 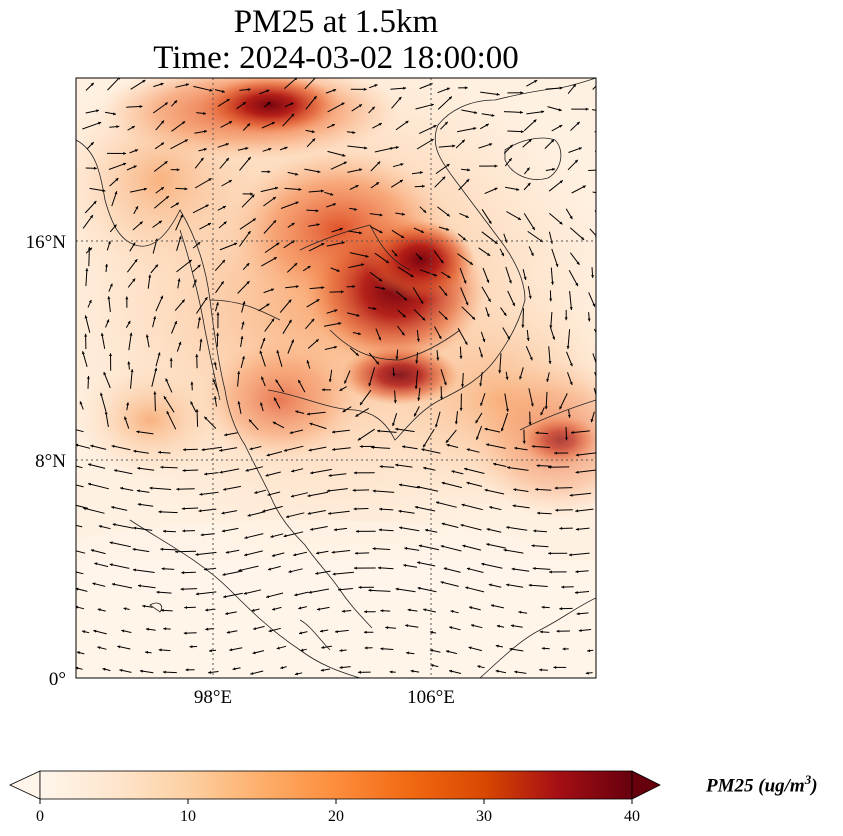 What do you see at coordinates (336, 816) in the screenshot?
I see `colorbar-tick-label: 20` at bounding box center [336, 816].